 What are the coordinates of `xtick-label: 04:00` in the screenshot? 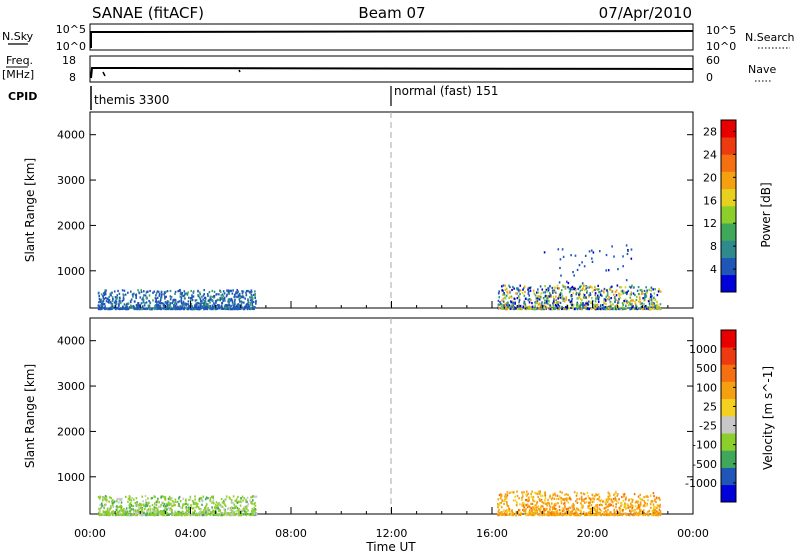 It's located at (191, 533).